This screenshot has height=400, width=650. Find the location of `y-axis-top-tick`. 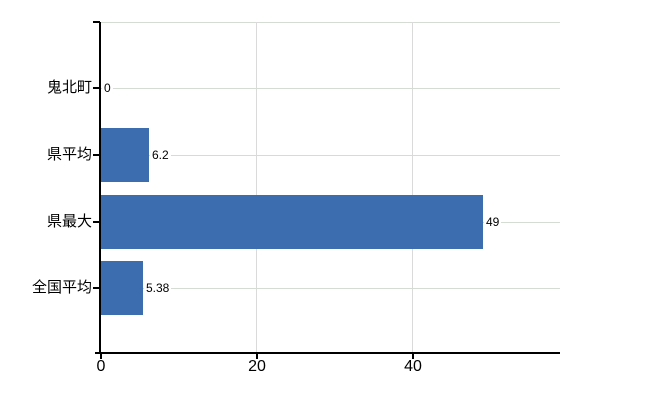

y-axis-top-tick is located at coordinates (96, 22).